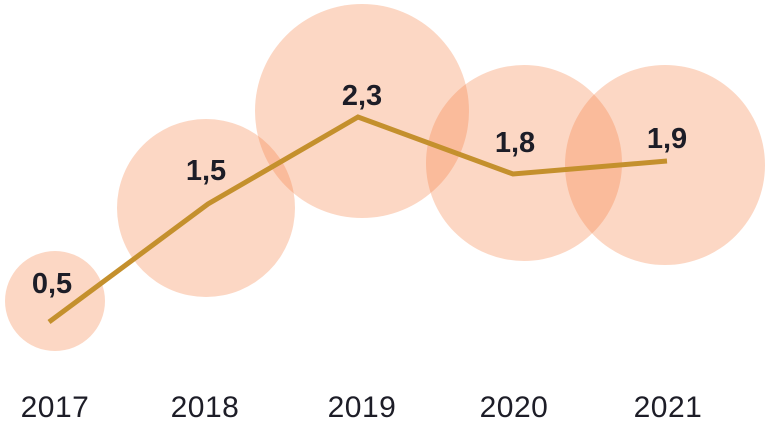 The image size is (770, 424). I want to click on bubble-2019, so click(362, 111).